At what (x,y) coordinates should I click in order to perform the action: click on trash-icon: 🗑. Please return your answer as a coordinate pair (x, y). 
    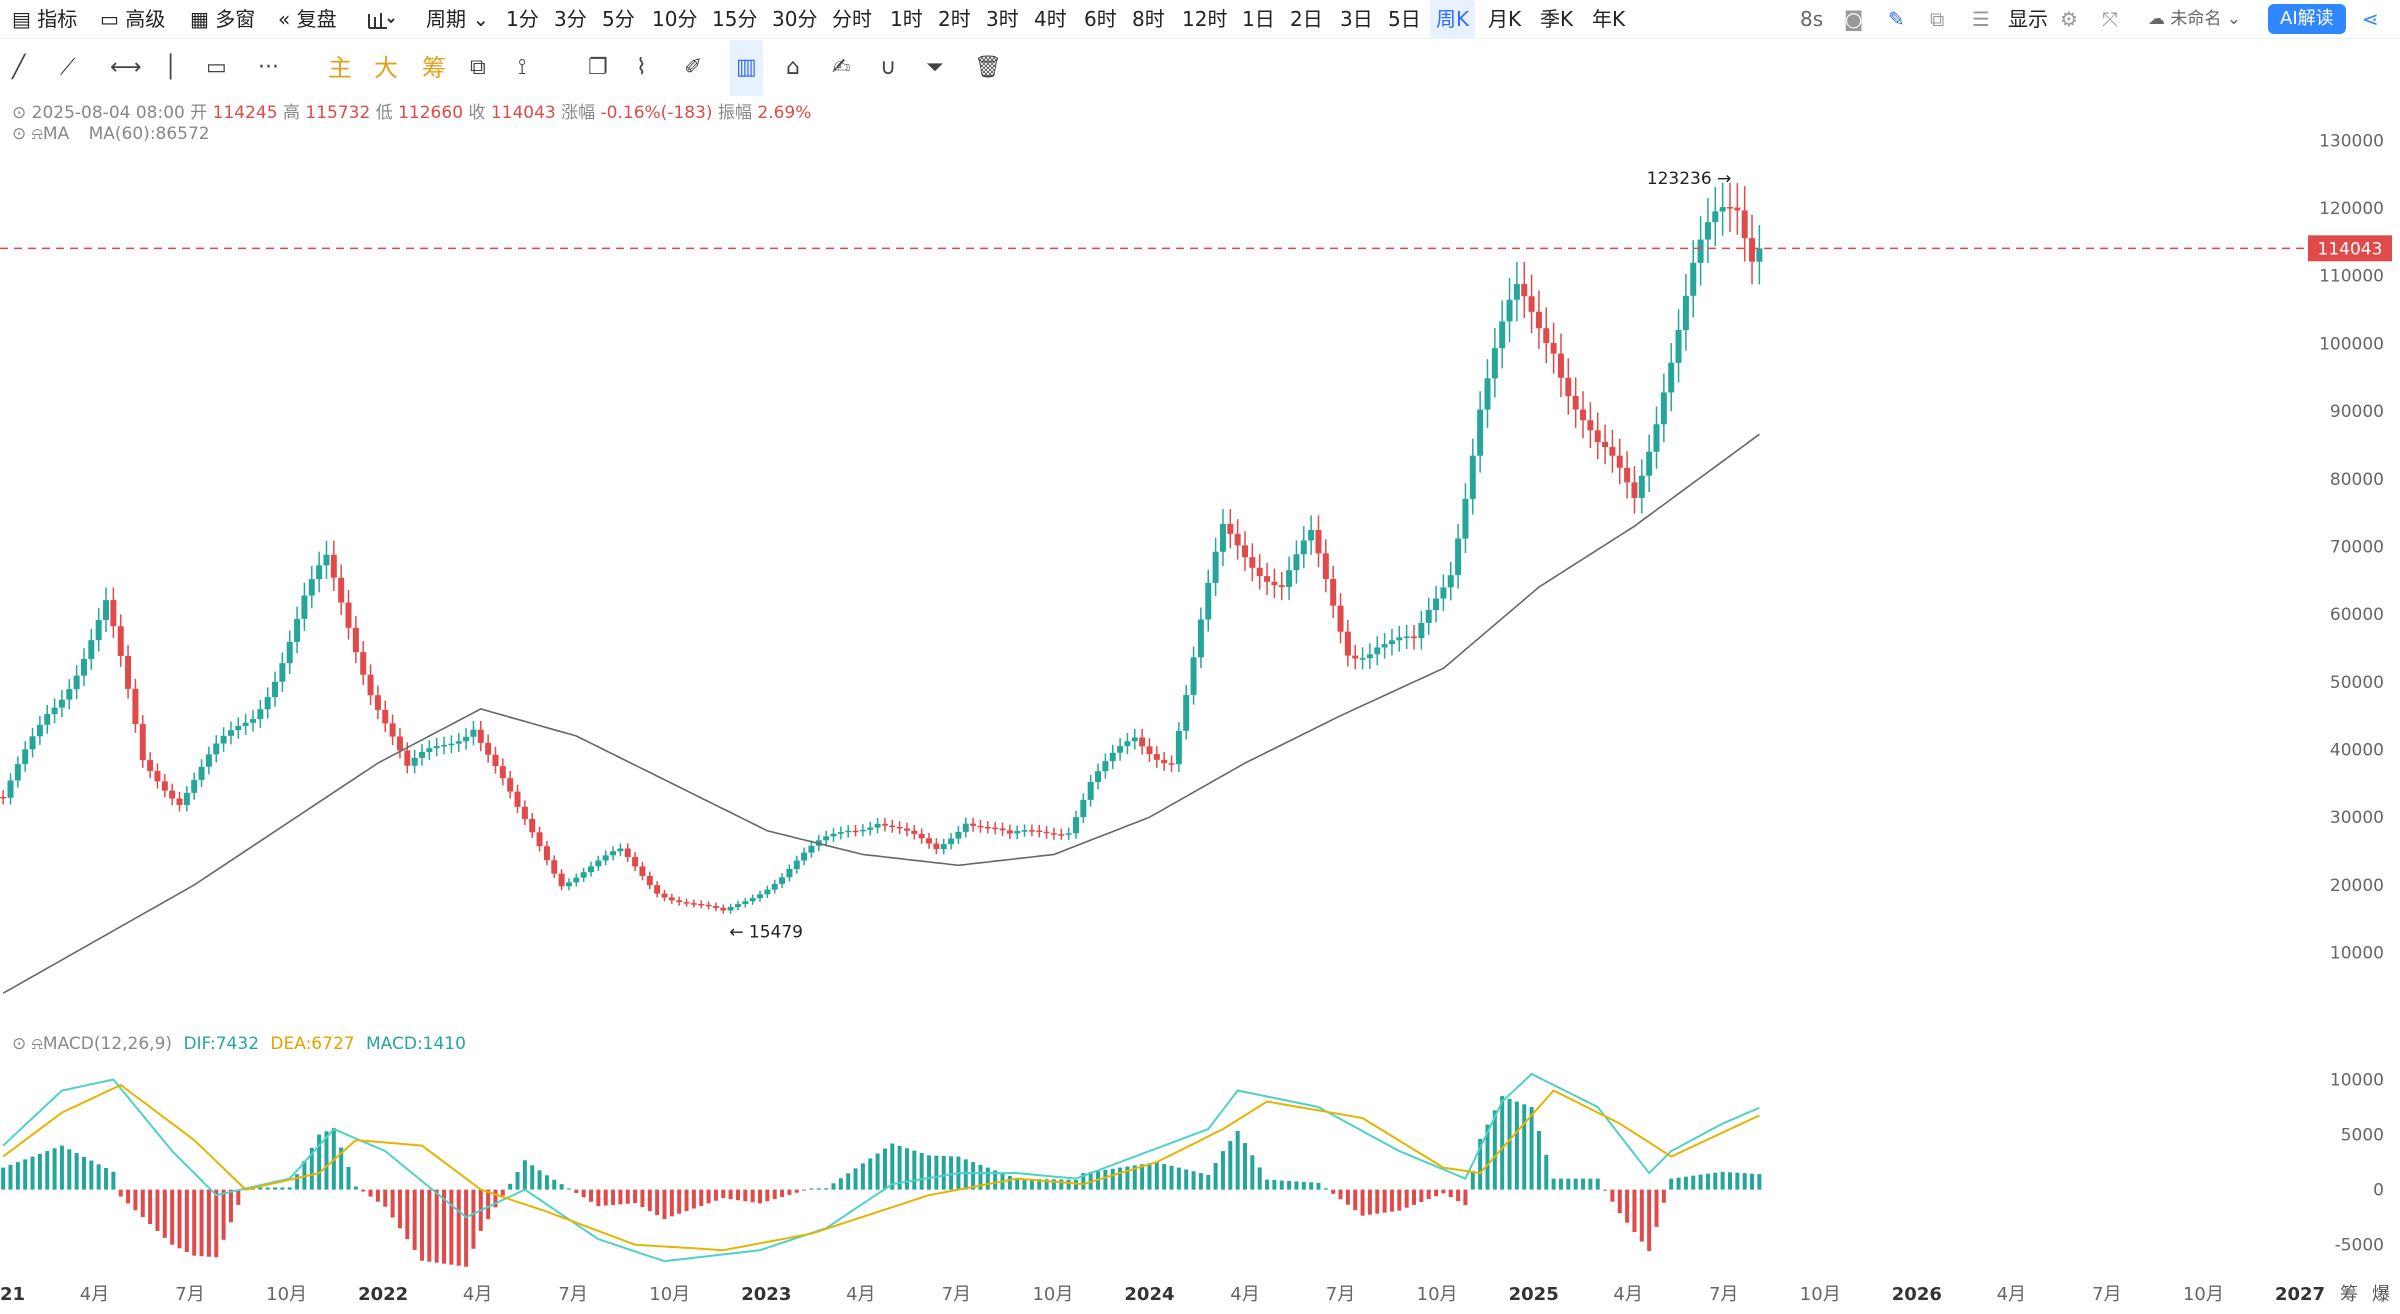
    Looking at the image, I should click on (988, 67).